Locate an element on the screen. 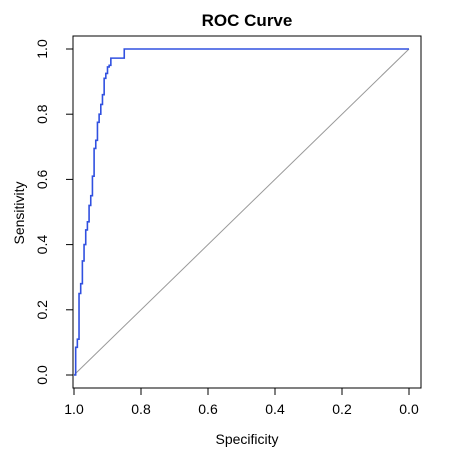  x-tick-label: 0.6 is located at coordinates (208, 409).